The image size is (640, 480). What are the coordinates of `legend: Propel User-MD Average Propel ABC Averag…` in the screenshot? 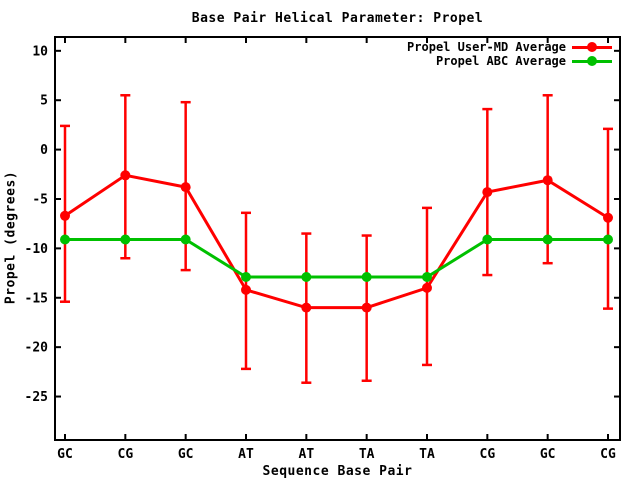 It's located at (509, 54).